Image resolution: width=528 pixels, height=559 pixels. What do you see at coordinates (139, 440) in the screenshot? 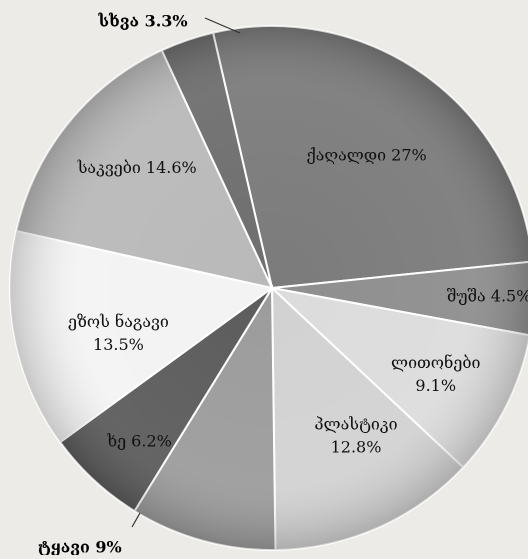
I see `slice-label: ხე 6.2%` at bounding box center [139, 440].